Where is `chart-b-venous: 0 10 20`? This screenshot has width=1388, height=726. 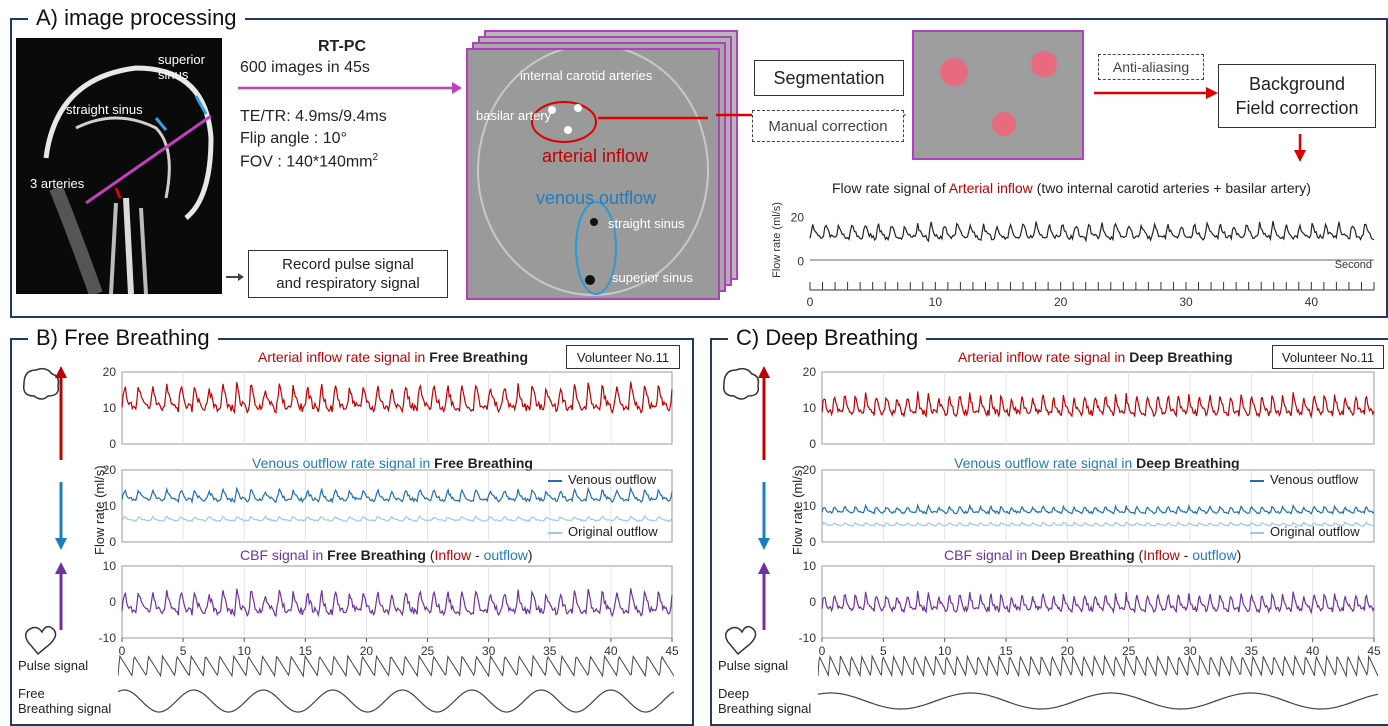 chart-b-venous: 0 10 20 is located at coordinates (388, 505).